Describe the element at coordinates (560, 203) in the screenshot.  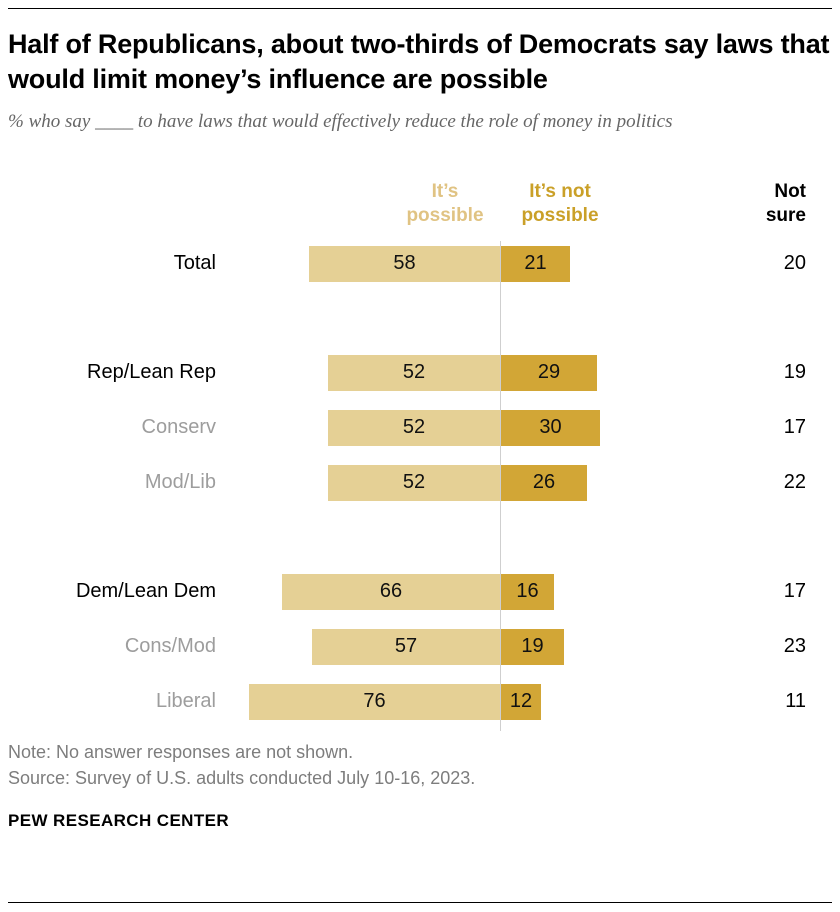
I see `column-header-not-possible: It’s not possible` at that location.